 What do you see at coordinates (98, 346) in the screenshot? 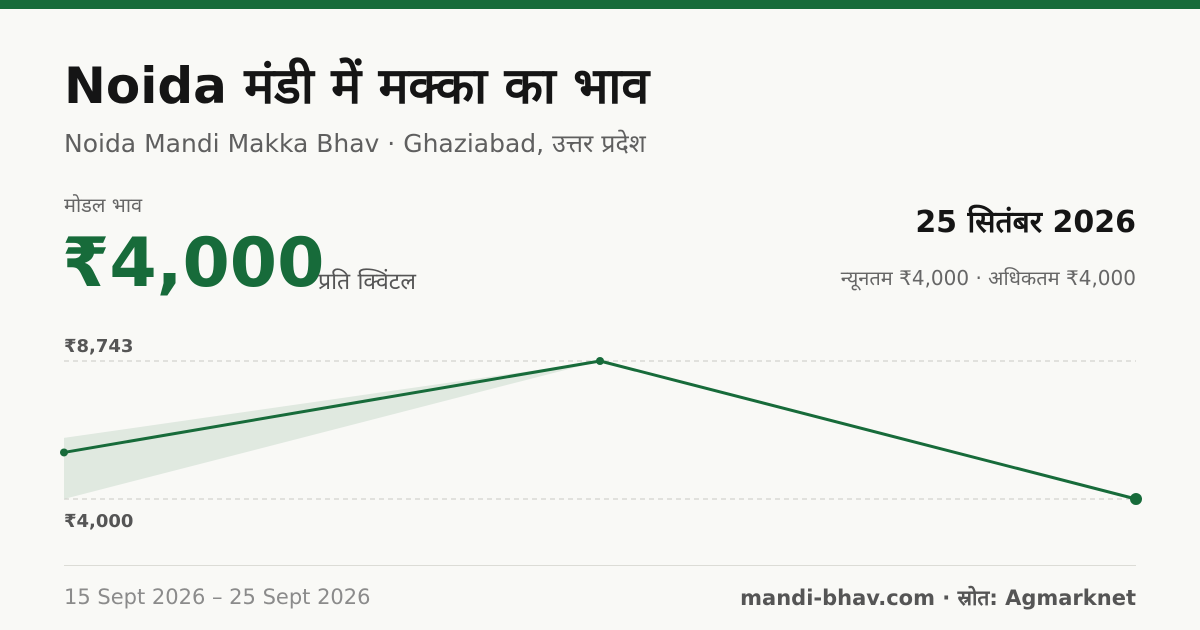
I see `y-tick-label-max: ₹8,743` at bounding box center [98, 346].